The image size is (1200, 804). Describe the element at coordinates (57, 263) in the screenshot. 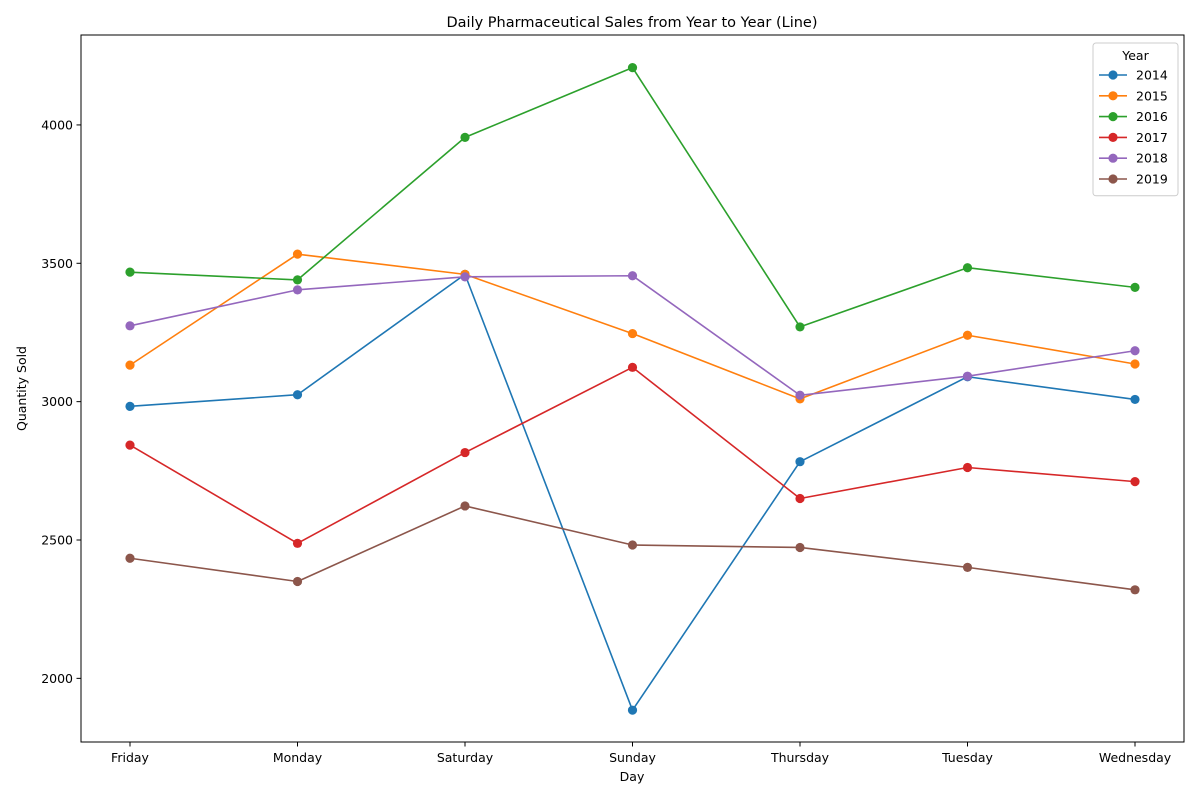

I see `y-tick-label: 3500` at that location.